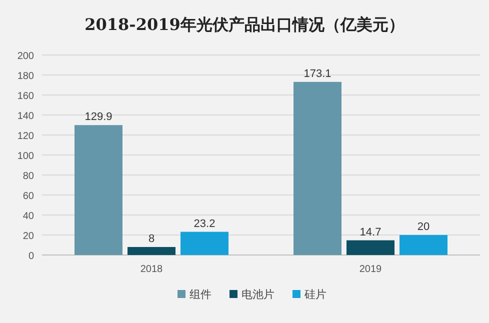  I want to click on legend-label: 组件, so click(201, 295).